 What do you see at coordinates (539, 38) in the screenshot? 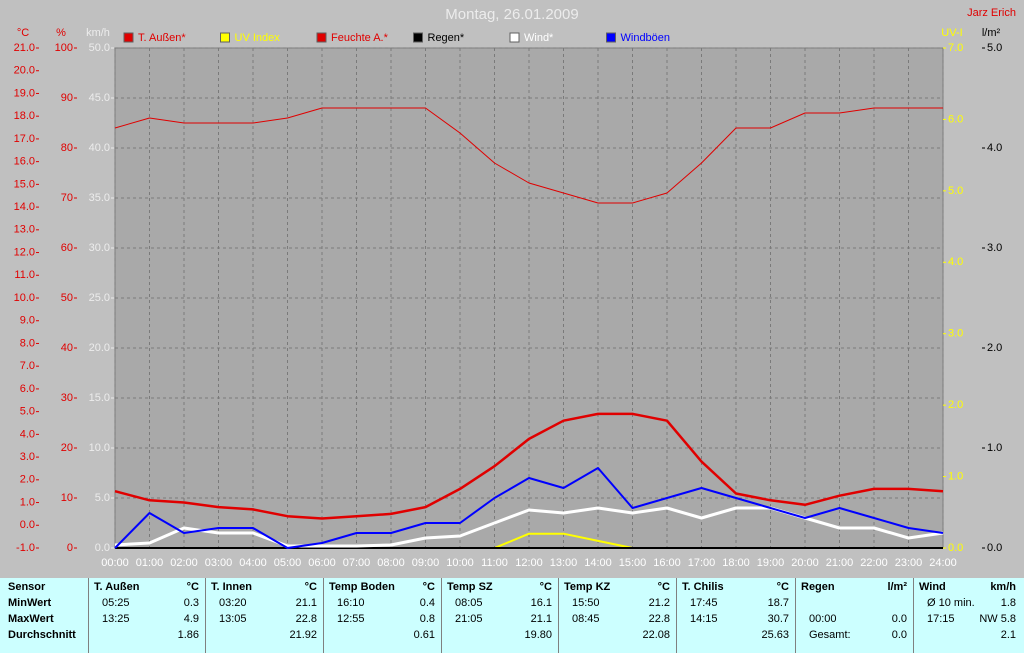
I see `legend-label: Wind*` at bounding box center [539, 38].